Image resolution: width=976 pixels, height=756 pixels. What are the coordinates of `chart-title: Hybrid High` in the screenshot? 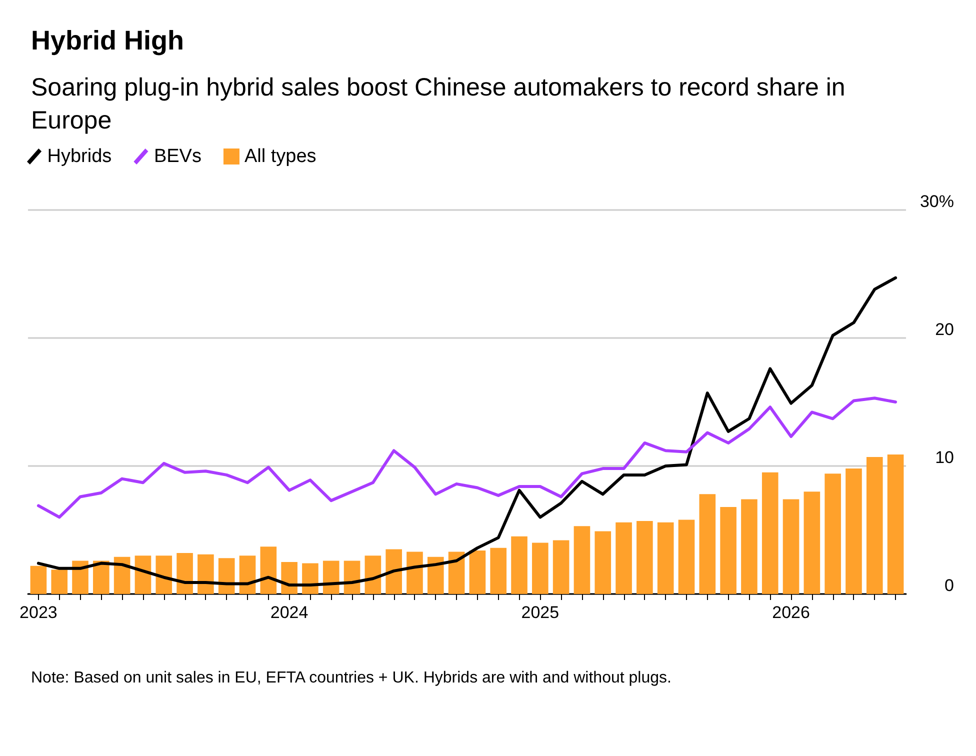 It's located at (107, 41).